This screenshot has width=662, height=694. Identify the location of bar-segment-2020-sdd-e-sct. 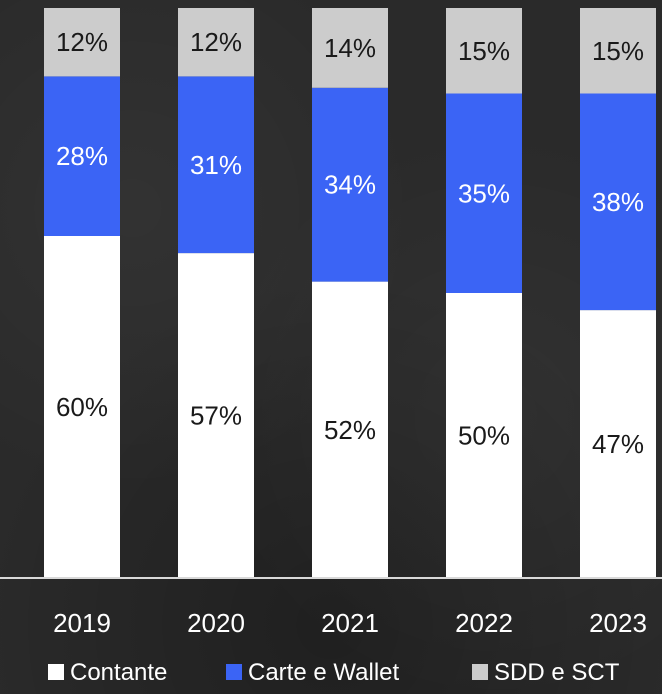
(216, 42).